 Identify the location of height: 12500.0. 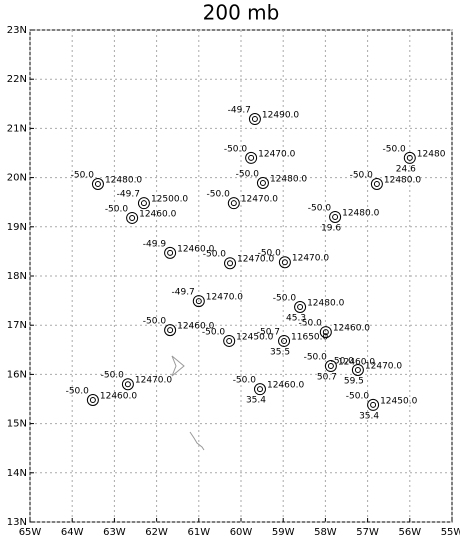
(169, 200).